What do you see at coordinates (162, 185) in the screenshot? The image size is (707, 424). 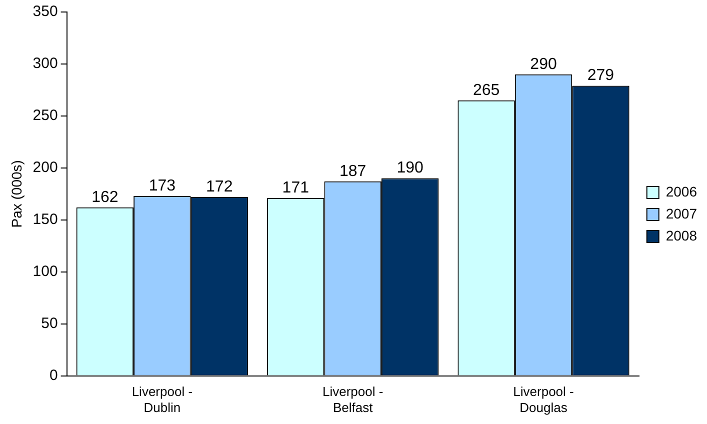 I see `data-label: 173` at bounding box center [162, 185].